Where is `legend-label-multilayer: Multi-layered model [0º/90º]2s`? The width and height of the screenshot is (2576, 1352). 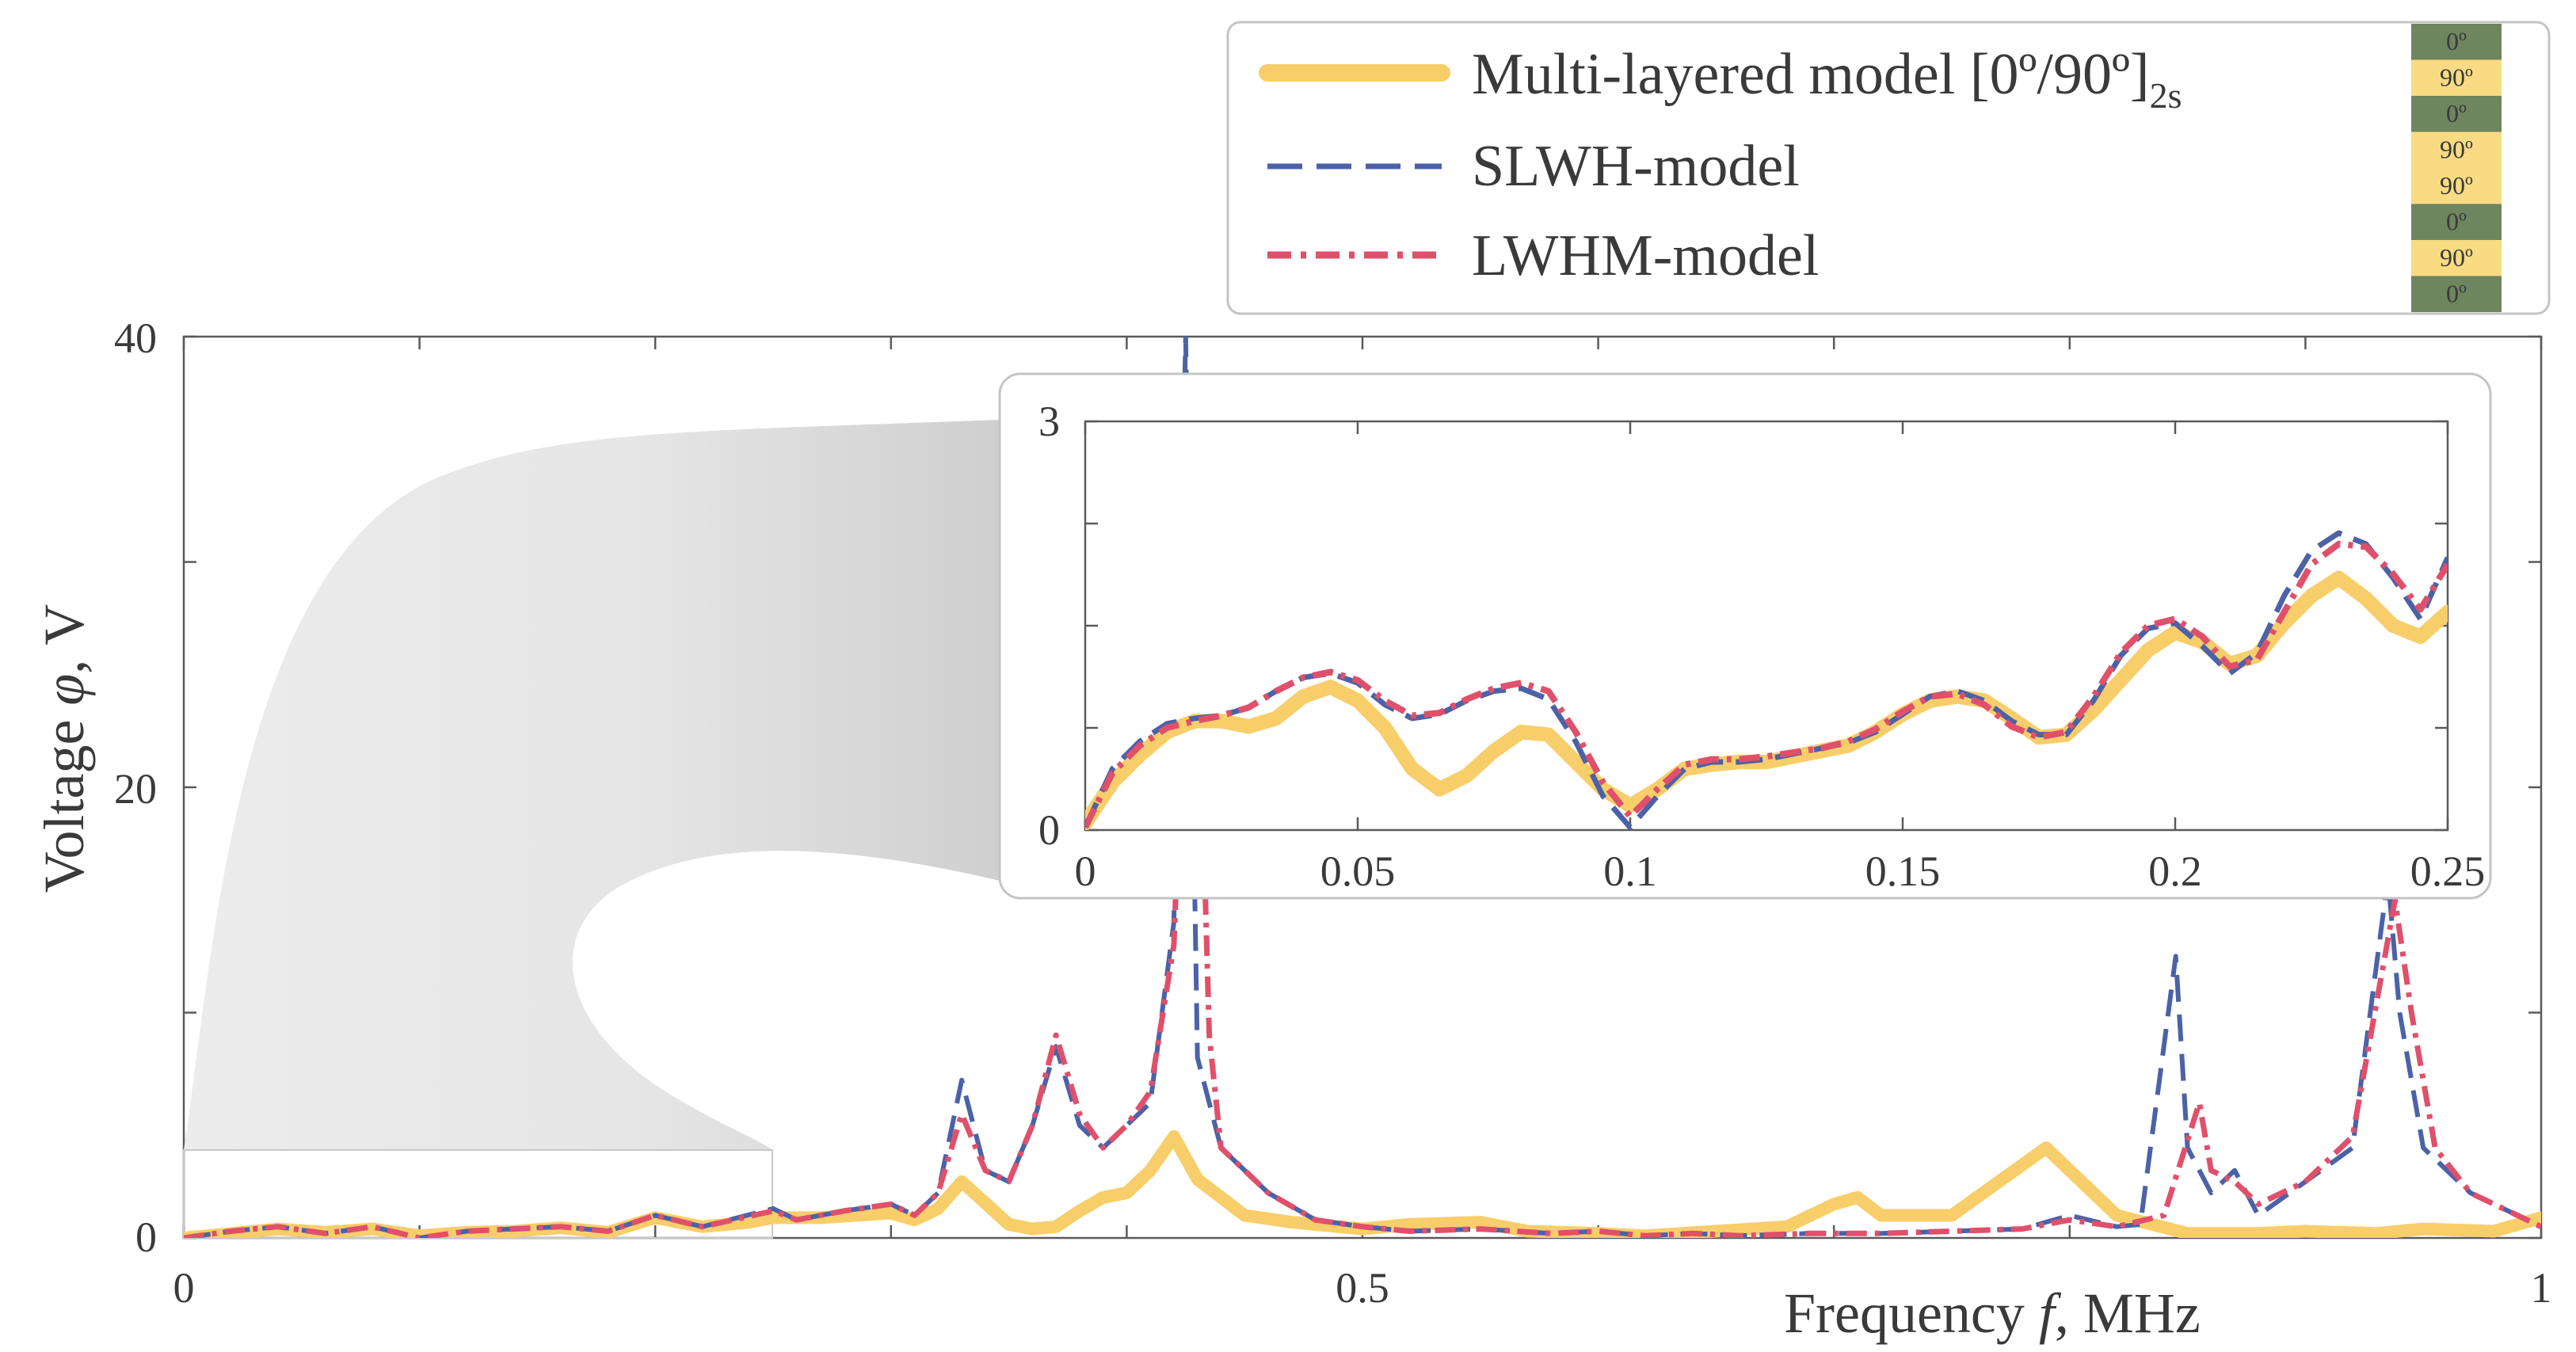 legend-label-multilayer: Multi-layered model [0º/90º]2s is located at coordinates (1827, 79).